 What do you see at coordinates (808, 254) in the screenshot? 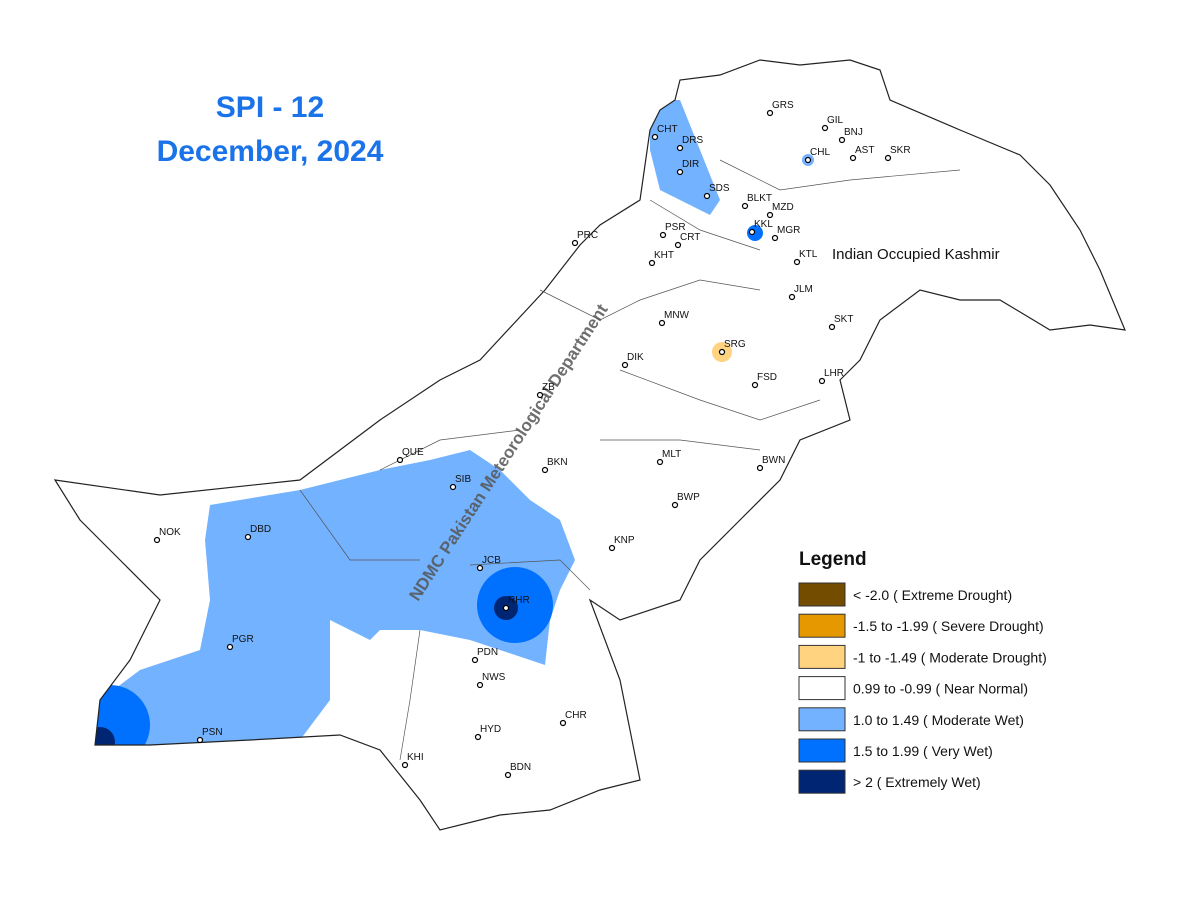
I see `station-label: KTL` at bounding box center [808, 254].